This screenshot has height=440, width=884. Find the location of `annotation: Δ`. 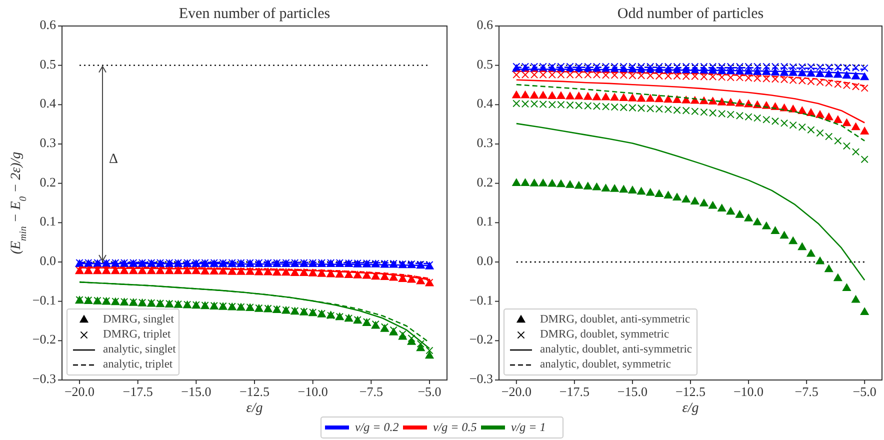

annotation: Δ is located at coordinates (113, 159).